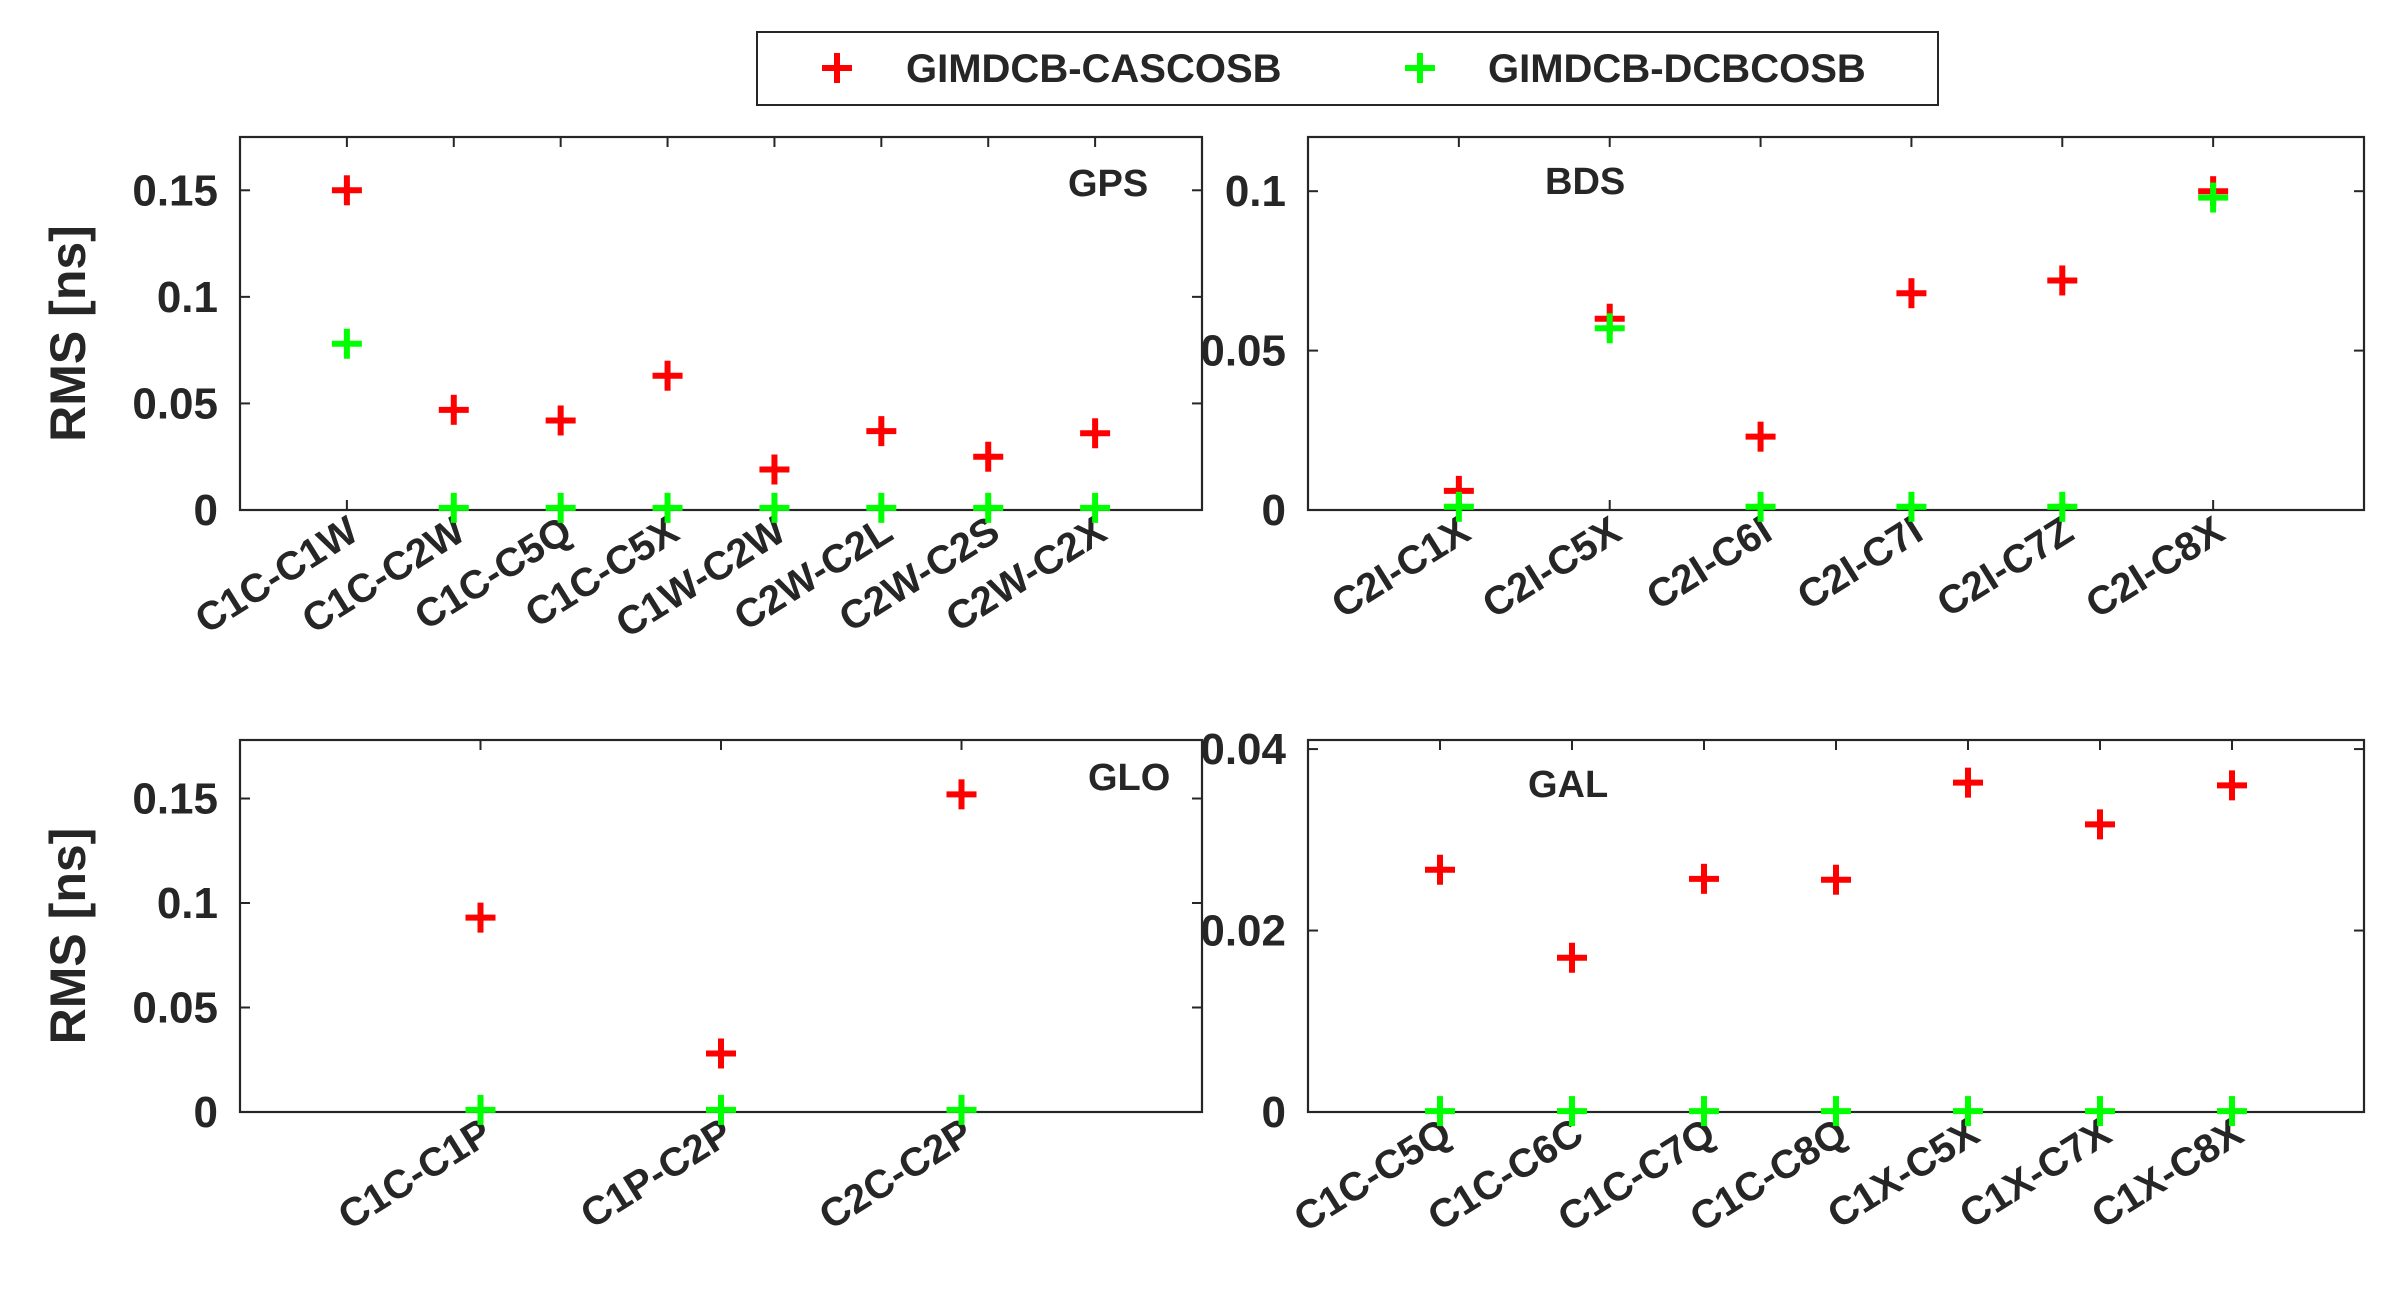 This screenshot has width=2388, height=1290. I want to click on y-tick-label: 0.02, so click(1243, 931).